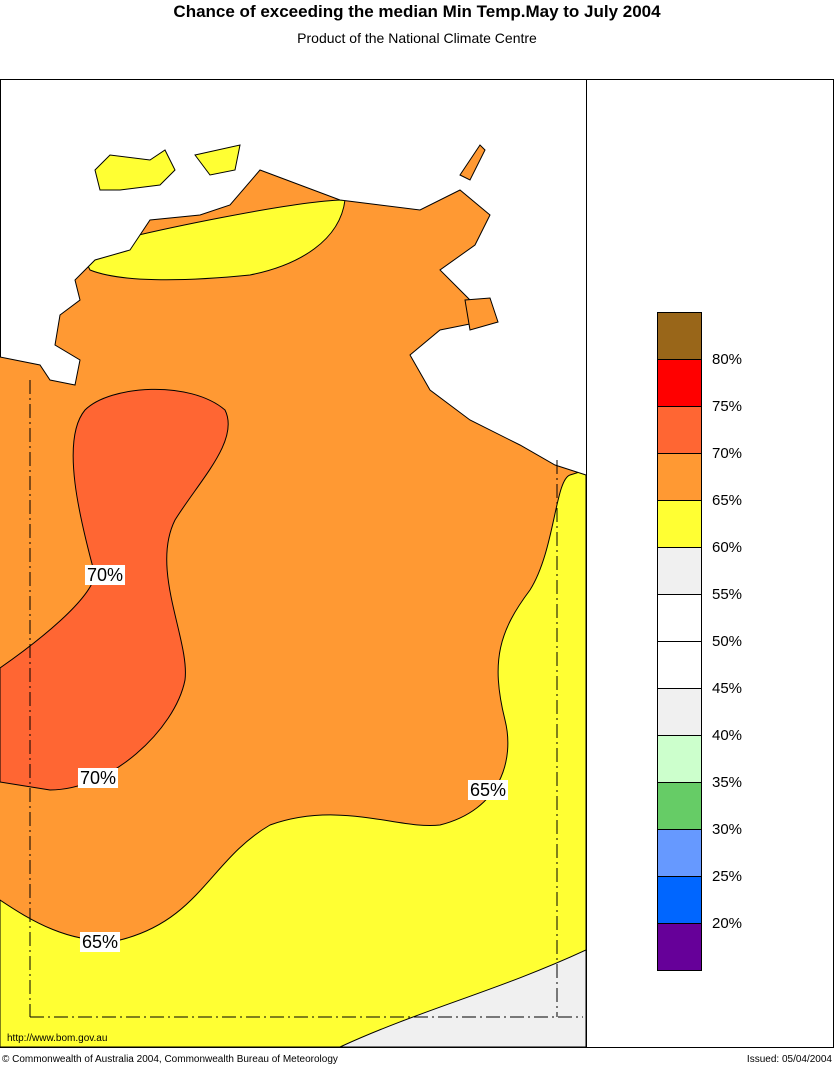 The height and width of the screenshot is (1071, 834). I want to click on legend-label: 20%, so click(727, 923).